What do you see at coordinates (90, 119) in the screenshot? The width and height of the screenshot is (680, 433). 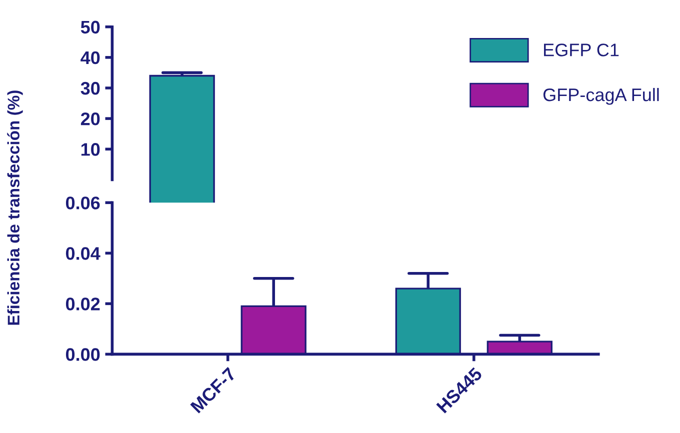 I see `y-tick-label: 20` at bounding box center [90, 119].